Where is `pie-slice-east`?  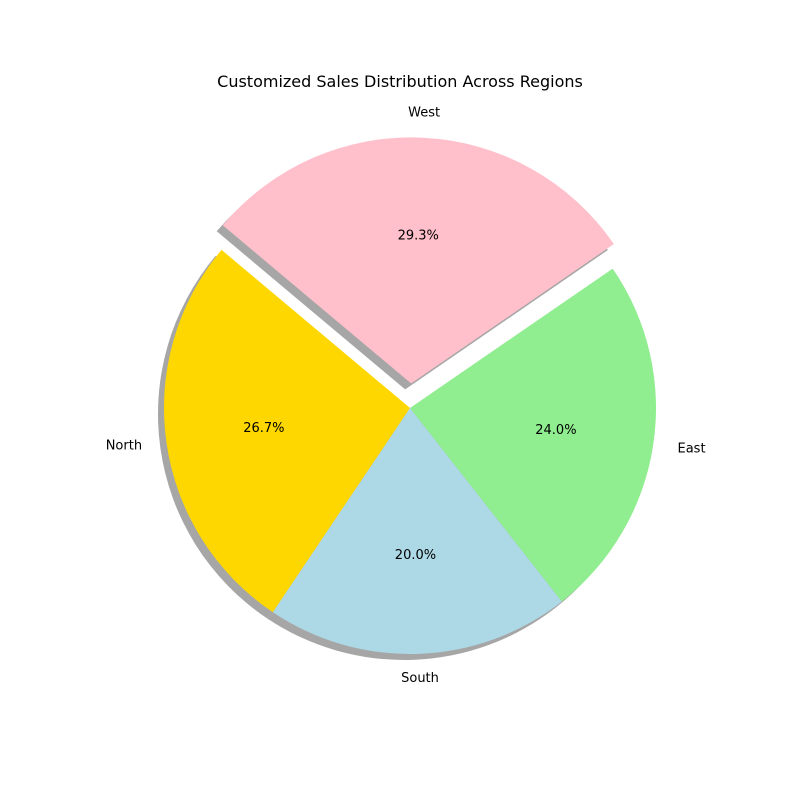 pie-slice-east is located at coordinates (533, 435).